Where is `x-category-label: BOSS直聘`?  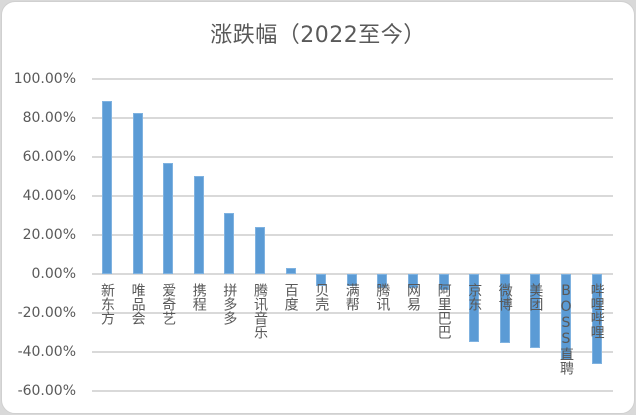 x-category-label: BOSS直聘 is located at coordinates (566, 329).